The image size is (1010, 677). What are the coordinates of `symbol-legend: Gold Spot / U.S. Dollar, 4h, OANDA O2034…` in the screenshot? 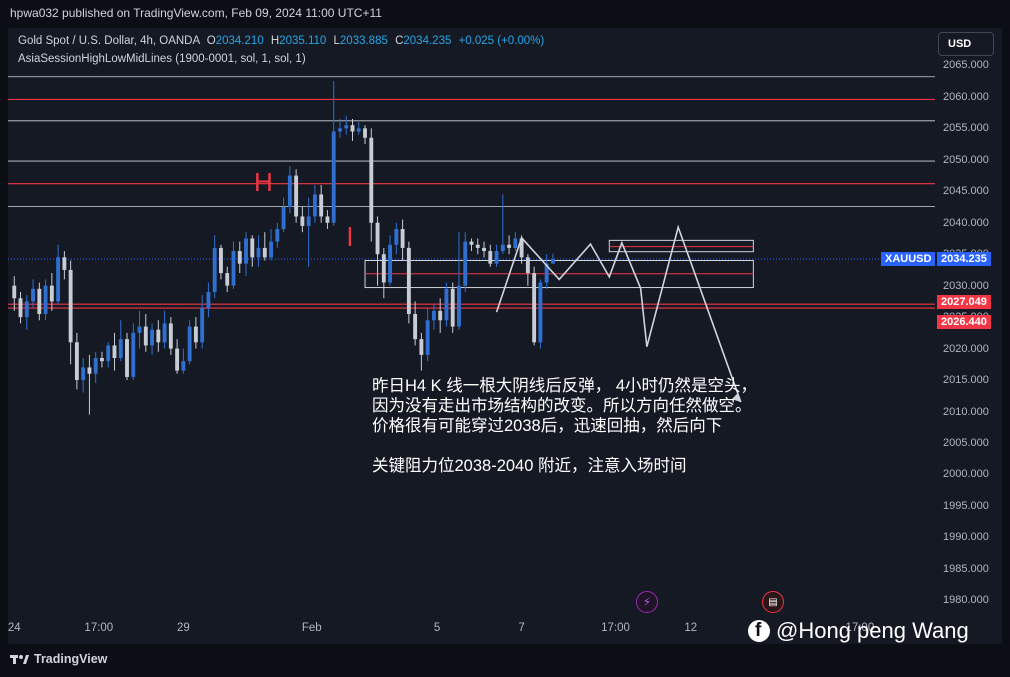 It's located at (281, 41).